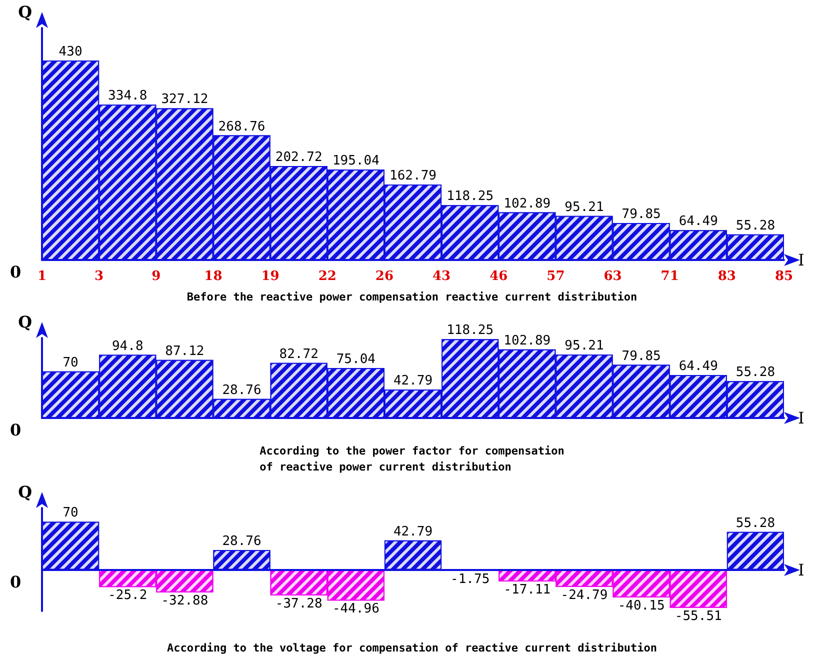 The width and height of the screenshot is (824, 661). I want to click on text: According to the voltage for compensation of reactive current distribution, so click(412, 648).